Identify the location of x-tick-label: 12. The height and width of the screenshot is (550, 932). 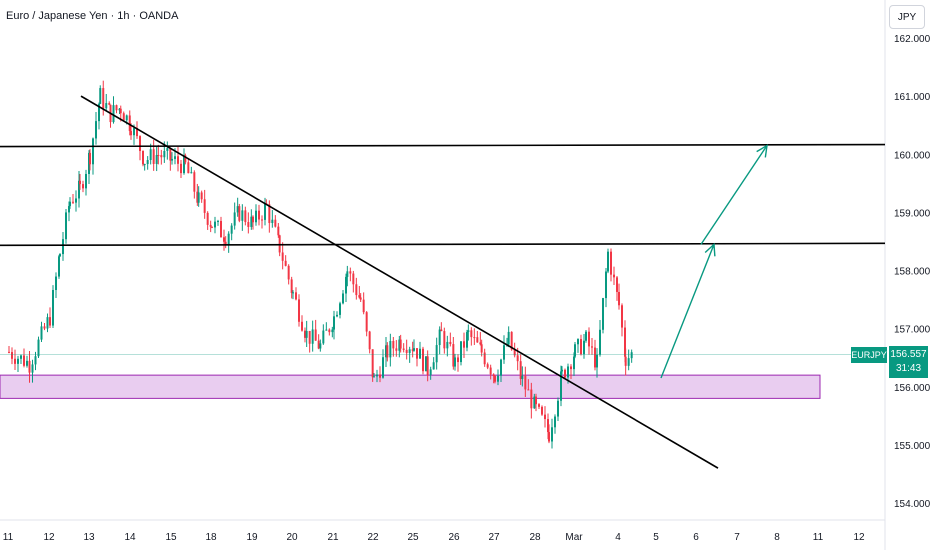
(859, 537).